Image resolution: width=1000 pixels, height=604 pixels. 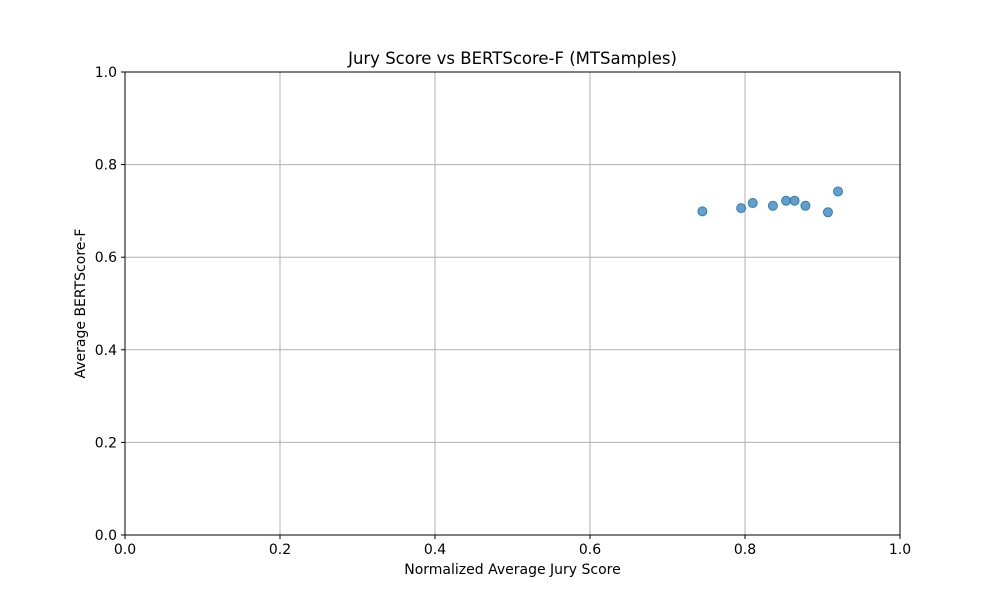 I want to click on x-tick-label: 0.4, so click(x=435, y=550).